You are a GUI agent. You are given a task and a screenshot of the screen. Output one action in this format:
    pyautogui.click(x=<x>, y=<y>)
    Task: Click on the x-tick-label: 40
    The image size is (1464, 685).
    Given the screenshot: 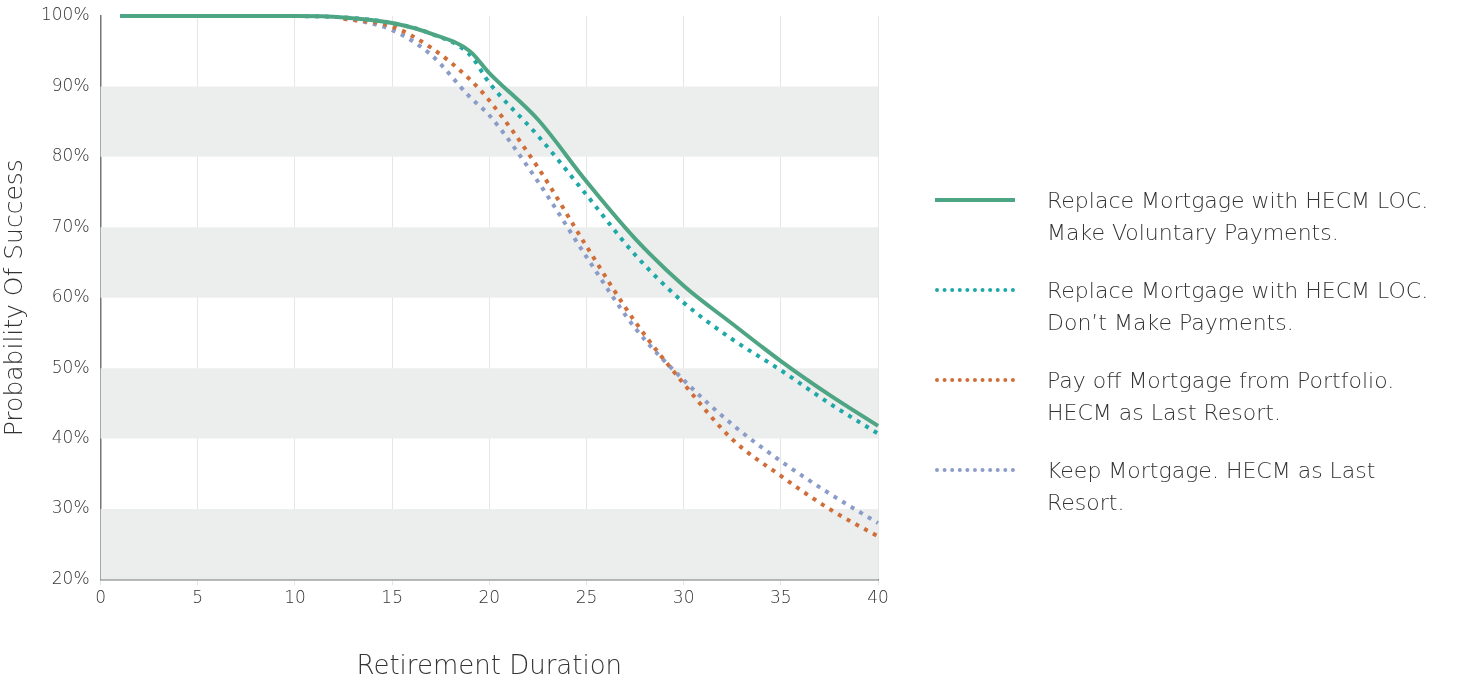 What is the action you would take?
    pyautogui.click(x=878, y=597)
    